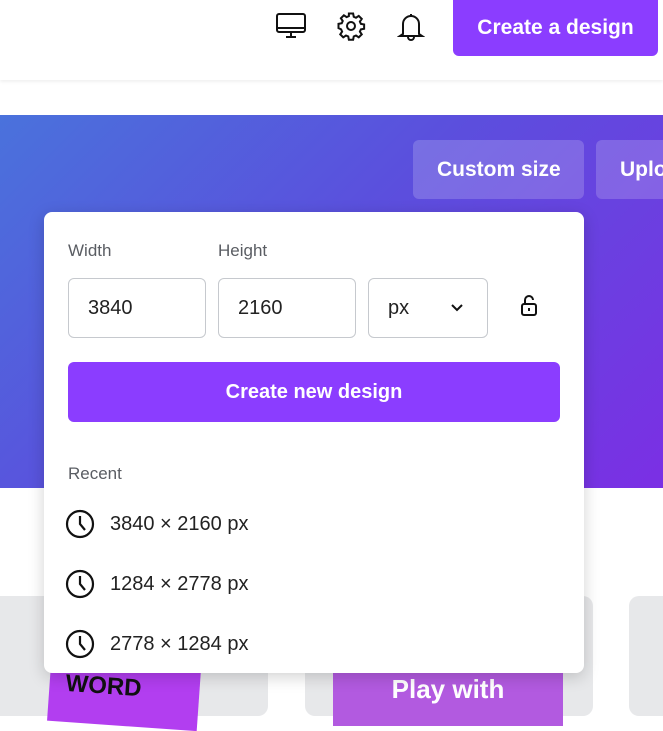 This screenshot has width=663, height=731. Describe the element at coordinates (314, 392) in the screenshot. I see `create-new-design-button: Create new design` at that location.